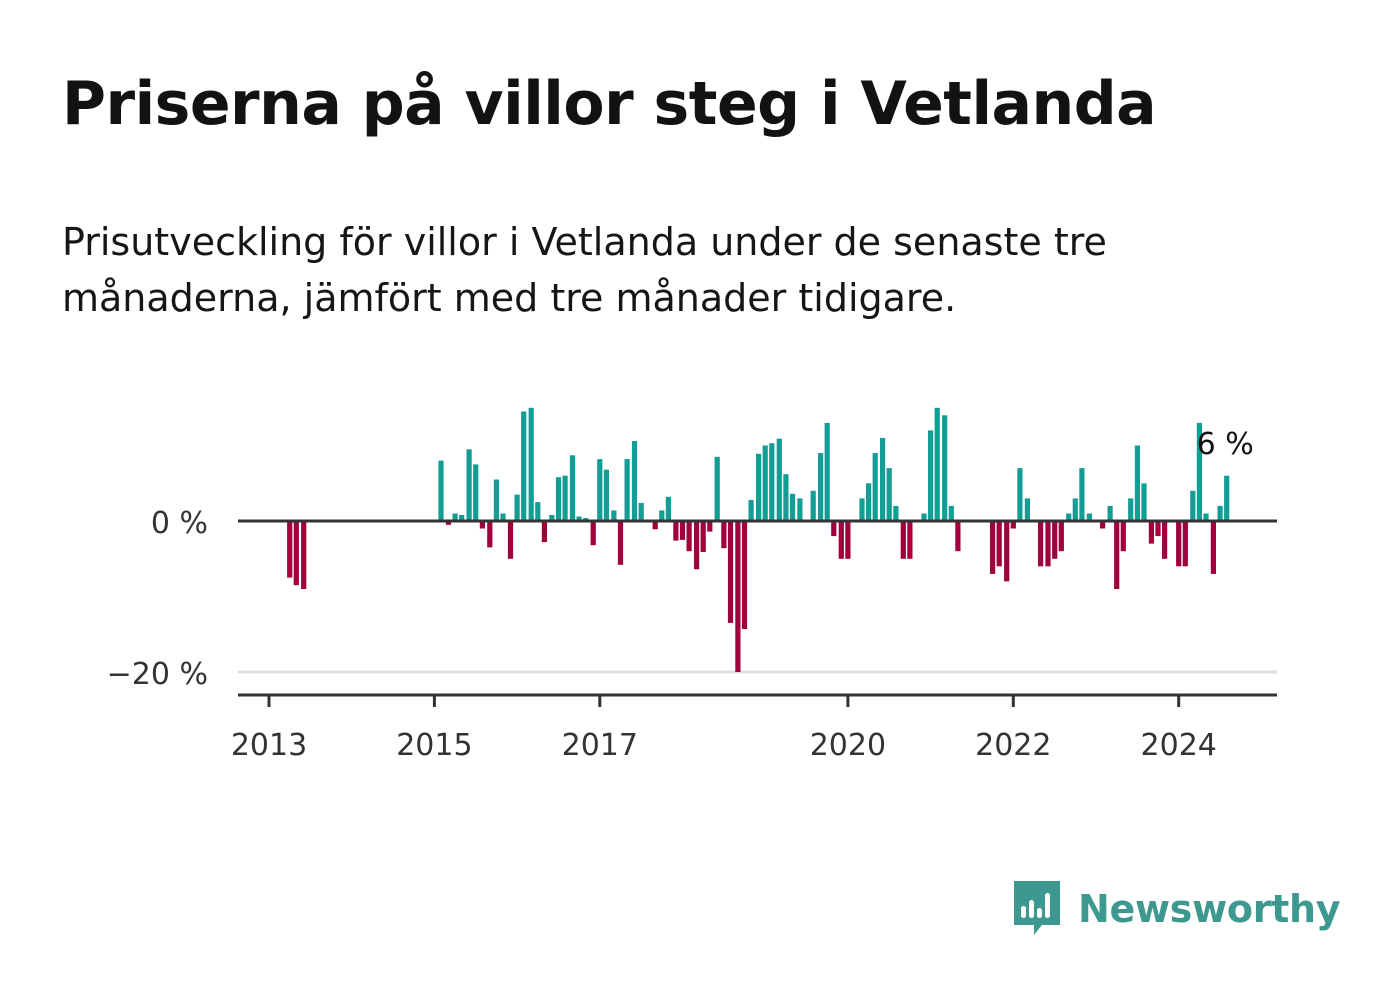 This screenshot has height=999, width=1382. I want to click on x-tick-label: 2017, so click(600, 745).